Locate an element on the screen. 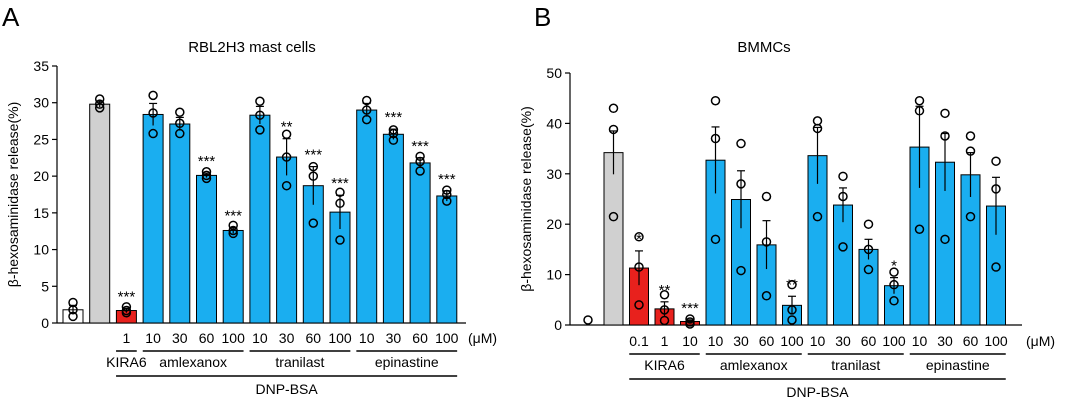 The width and height of the screenshot is (1065, 404). y-axis-label: β-hexosaminidase release(%) is located at coordinates (13, 194).